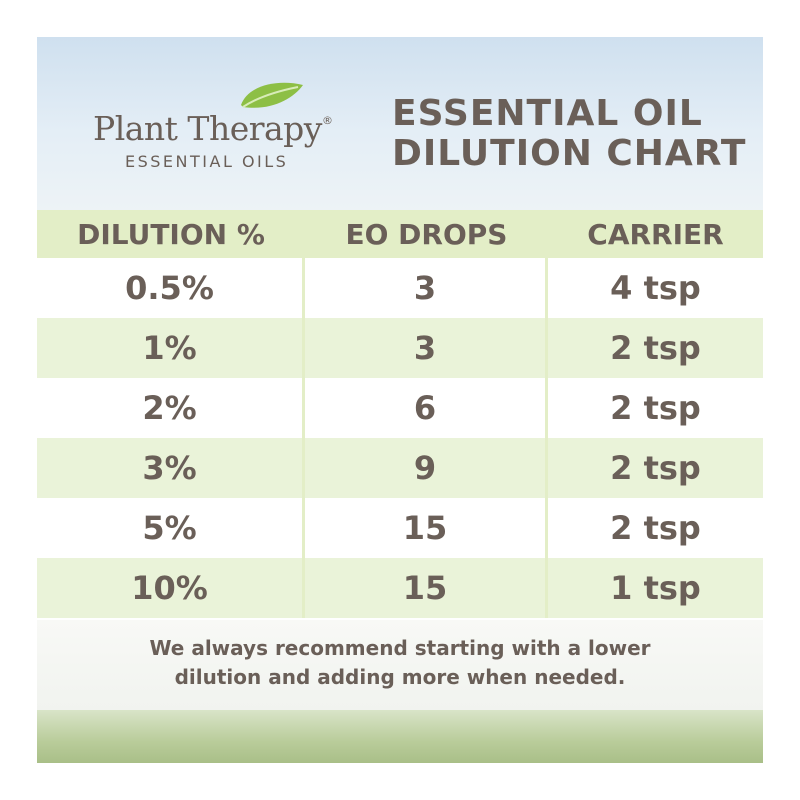  Describe the element at coordinates (327, 120) in the screenshot. I see `brand-mark: ®` at that location.